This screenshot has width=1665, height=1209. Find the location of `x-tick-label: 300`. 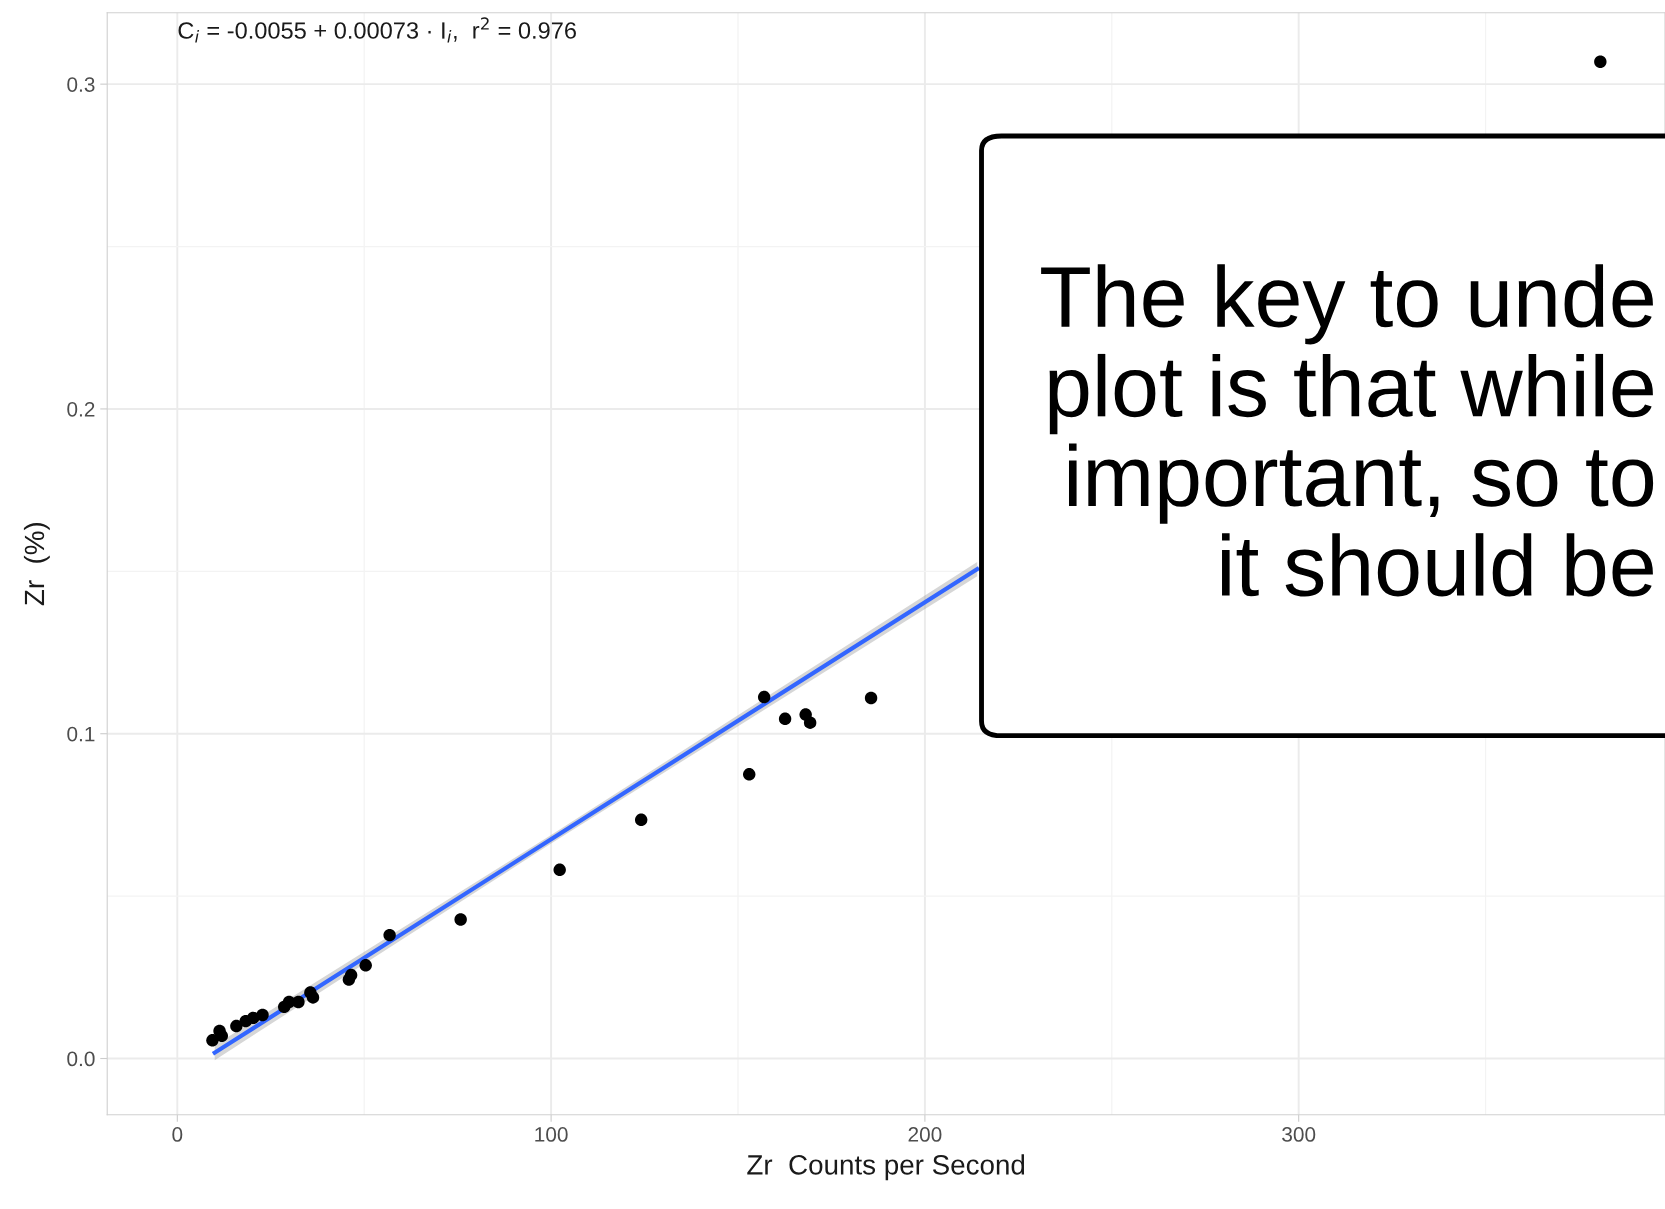

x-tick-label: 300 is located at coordinates (1299, 1134).